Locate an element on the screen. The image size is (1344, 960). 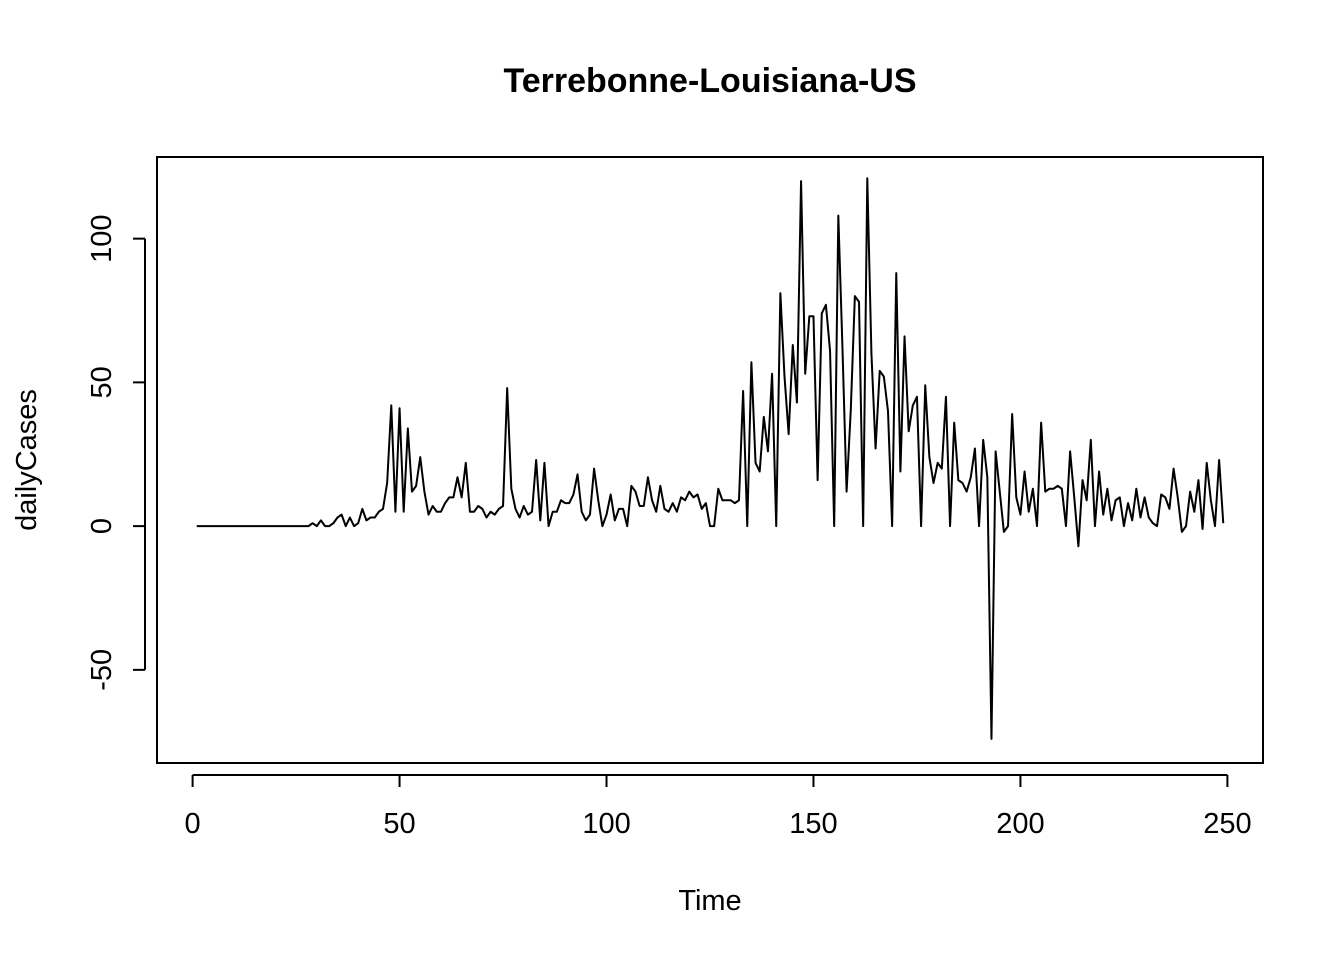
y-tick-label: 100 is located at coordinates (102, 238).